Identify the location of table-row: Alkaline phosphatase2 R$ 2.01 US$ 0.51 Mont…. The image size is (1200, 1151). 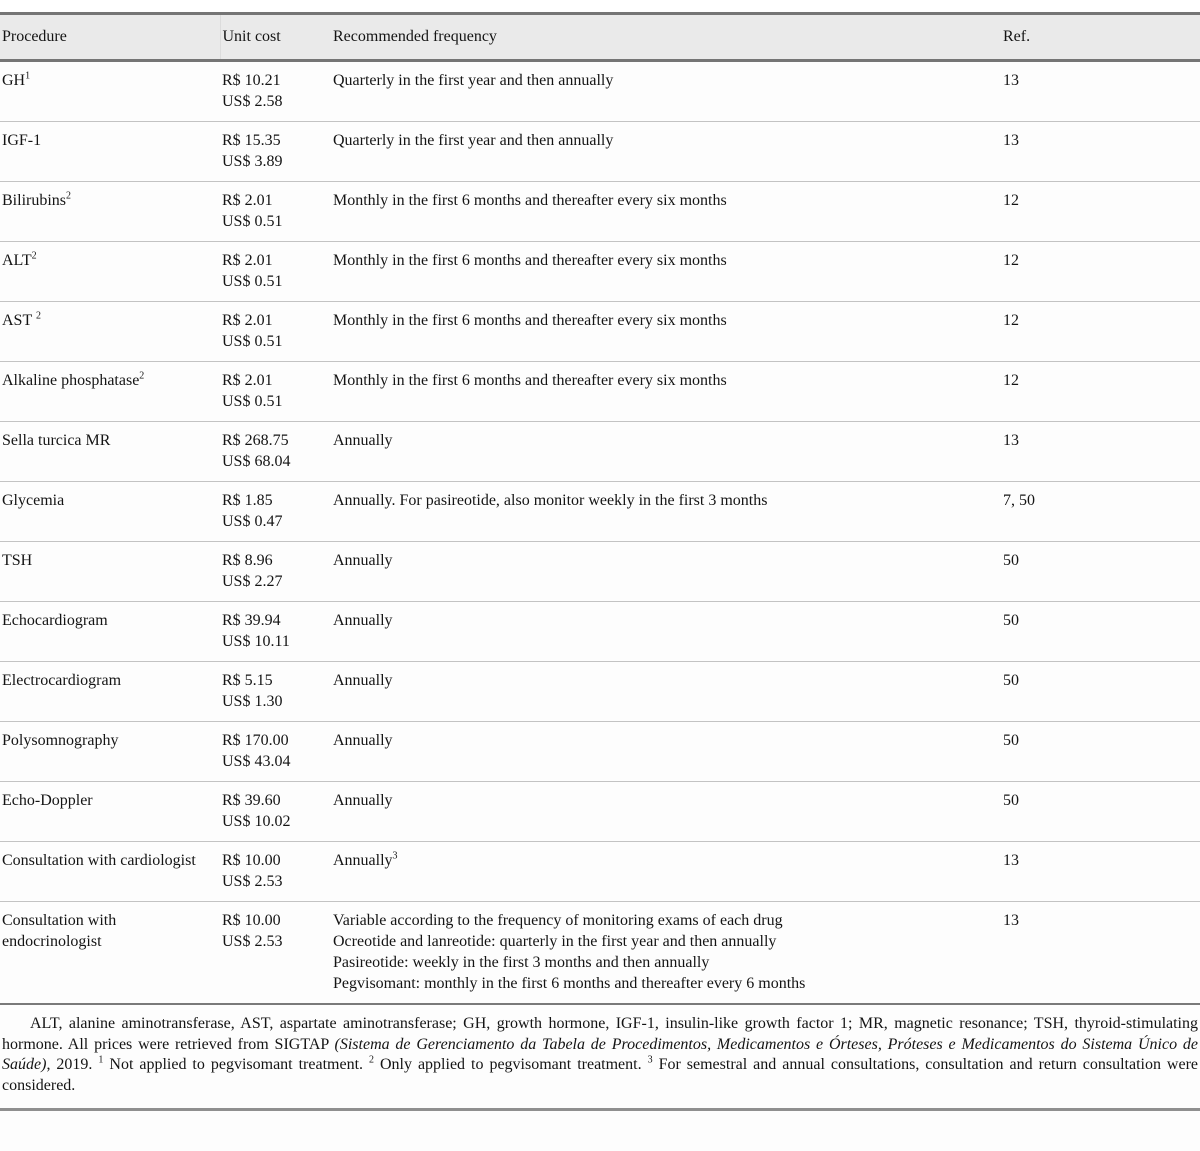
(600, 391).